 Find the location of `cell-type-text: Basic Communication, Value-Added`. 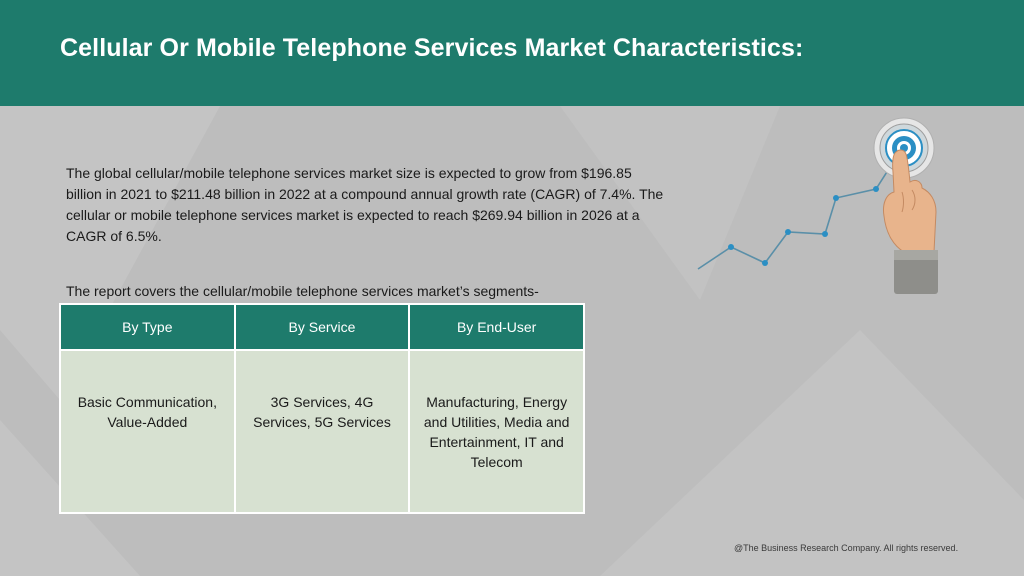

cell-type-text: Basic Communication, Value-Added is located at coordinates (147, 411).